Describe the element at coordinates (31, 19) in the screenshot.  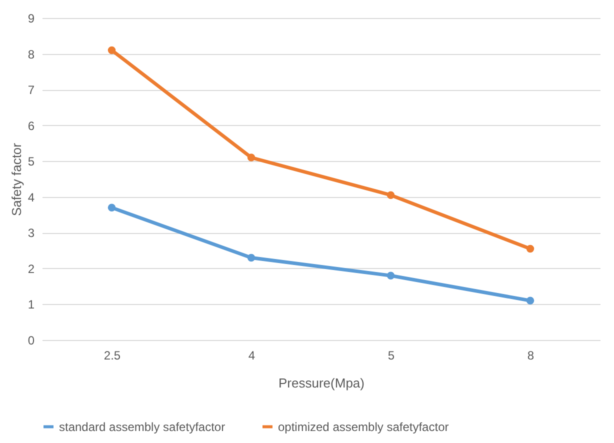
I see `y-tick-label: 9` at that location.